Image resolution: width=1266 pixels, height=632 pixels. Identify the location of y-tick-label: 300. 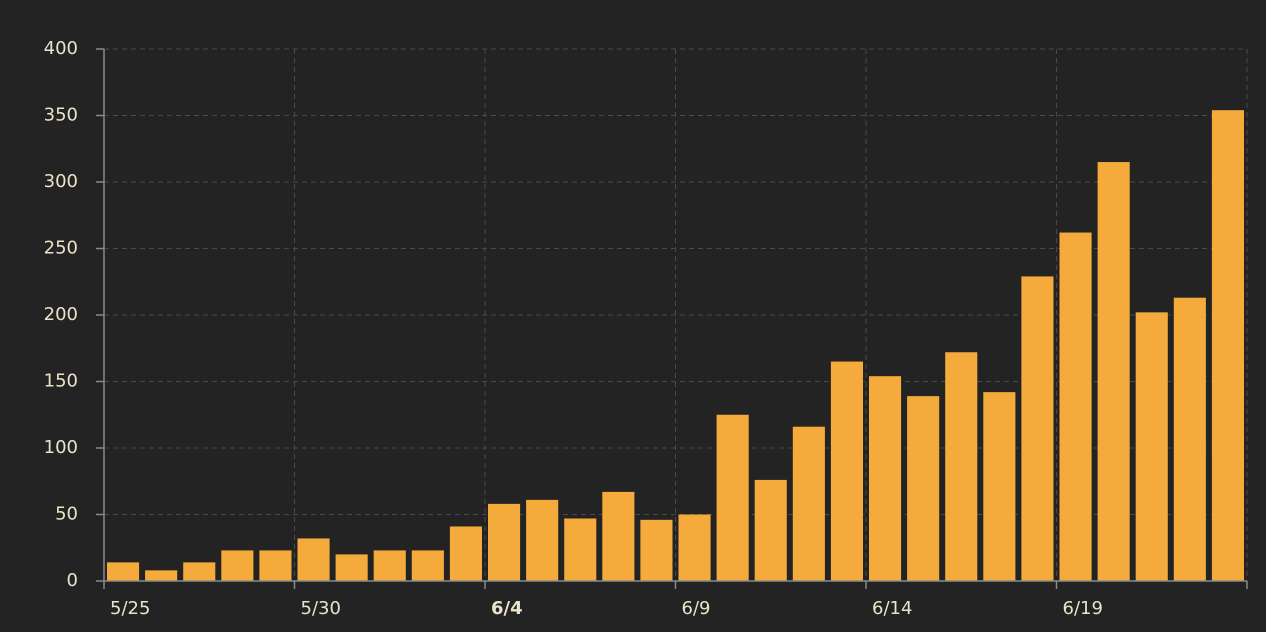
(61, 181).